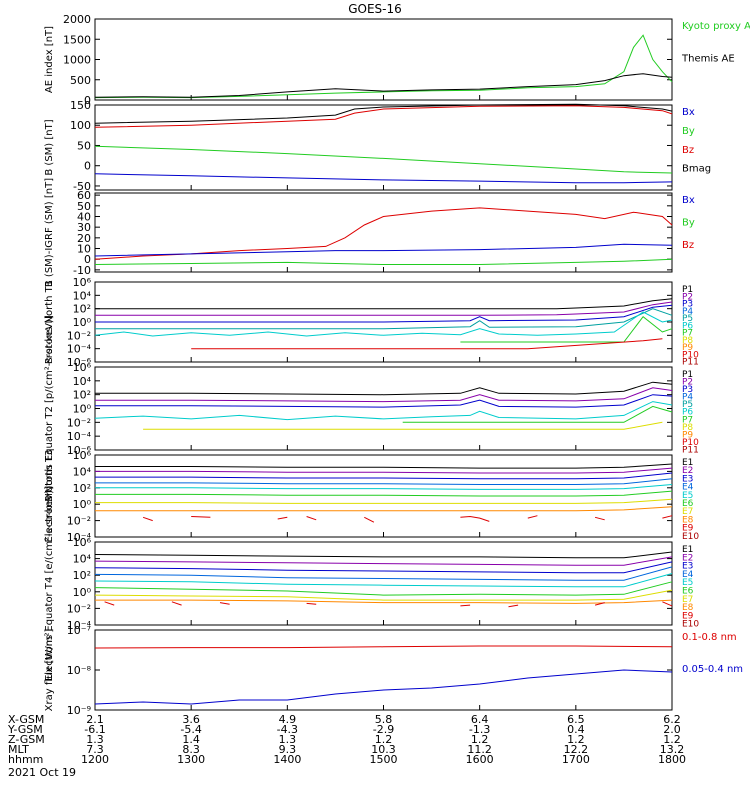 This screenshot has width=750, height=800. Describe the element at coordinates (383, 729) in the screenshot. I see `footer-value: -2.9` at that location.